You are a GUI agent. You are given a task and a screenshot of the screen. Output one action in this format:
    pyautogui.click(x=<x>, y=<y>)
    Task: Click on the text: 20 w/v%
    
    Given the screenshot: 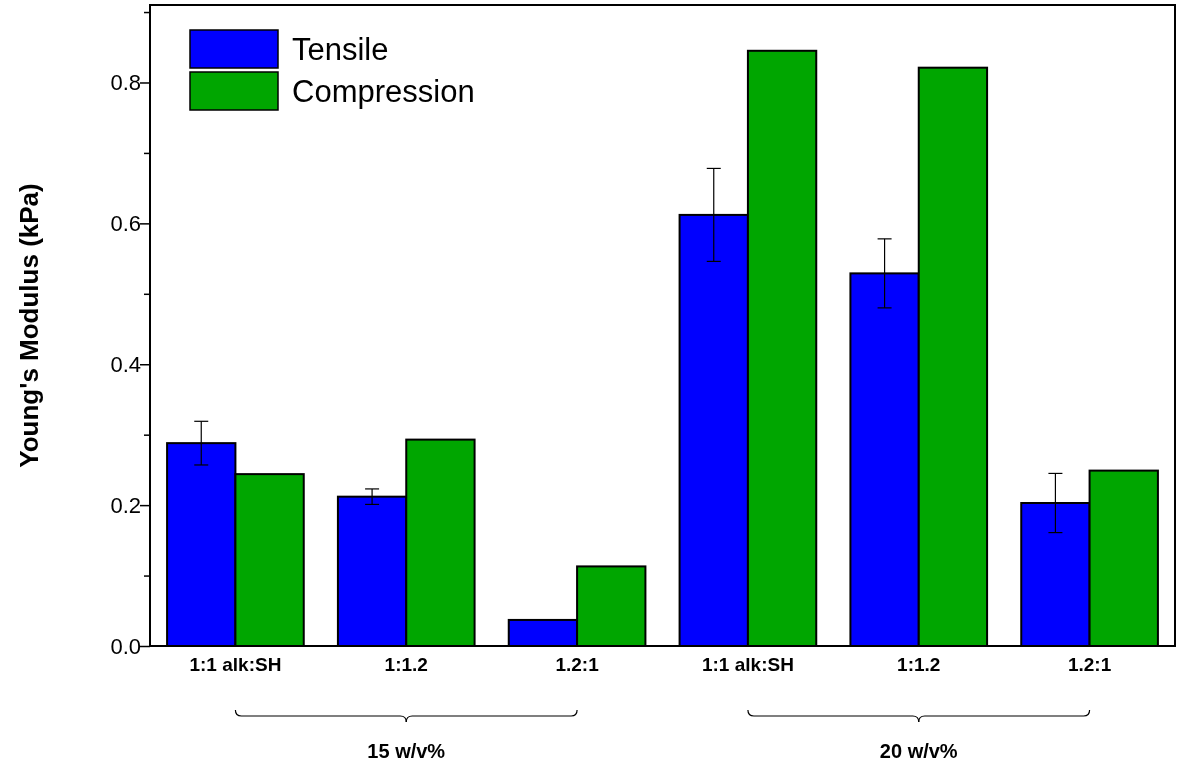 What is the action you would take?
    pyautogui.click(x=918, y=751)
    